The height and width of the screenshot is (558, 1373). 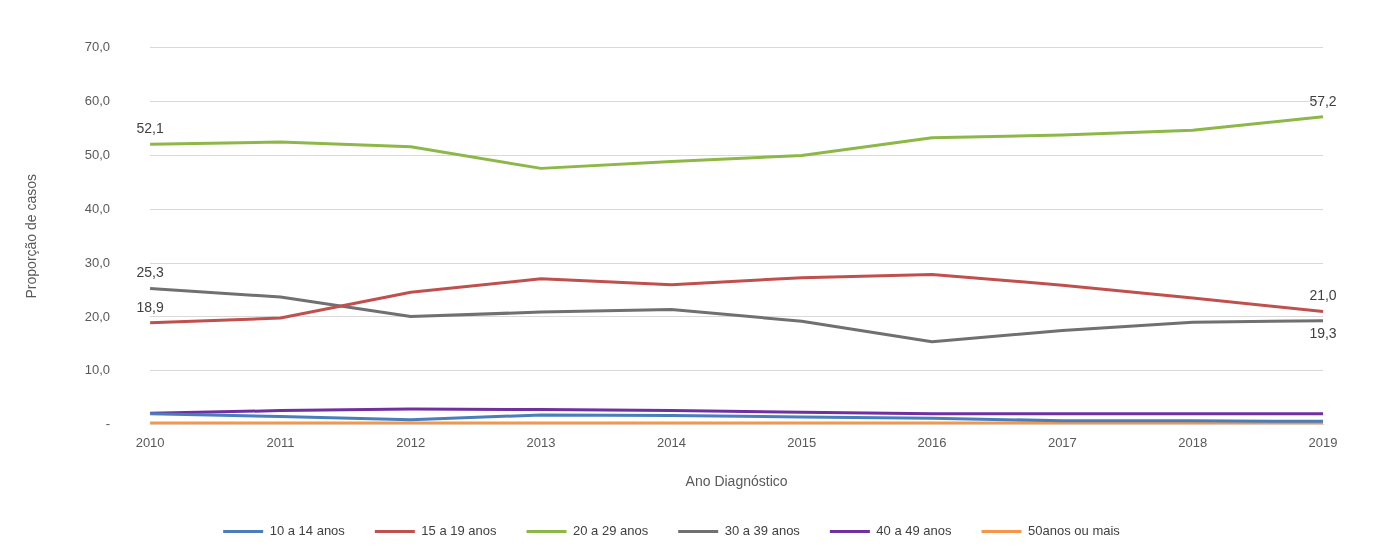 What do you see at coordinates (97, 370) in the screenshot?
I see `y-tick-label: 10,0` at bounding box center [97, 370].